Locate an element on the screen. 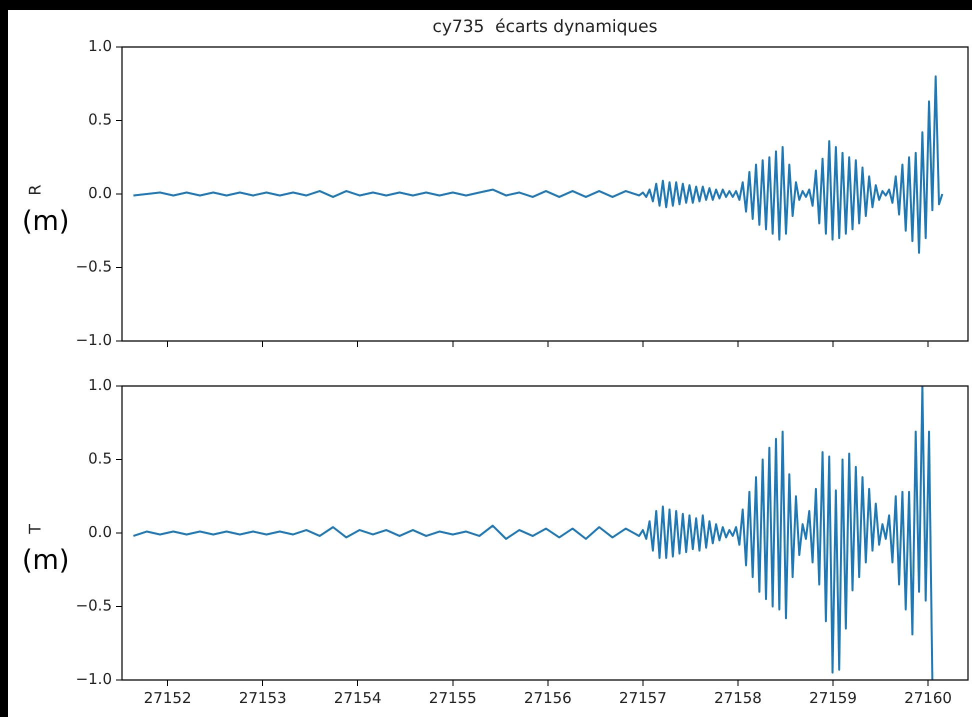  x-tick-label: 27155 is located at coordinates (452, 697).